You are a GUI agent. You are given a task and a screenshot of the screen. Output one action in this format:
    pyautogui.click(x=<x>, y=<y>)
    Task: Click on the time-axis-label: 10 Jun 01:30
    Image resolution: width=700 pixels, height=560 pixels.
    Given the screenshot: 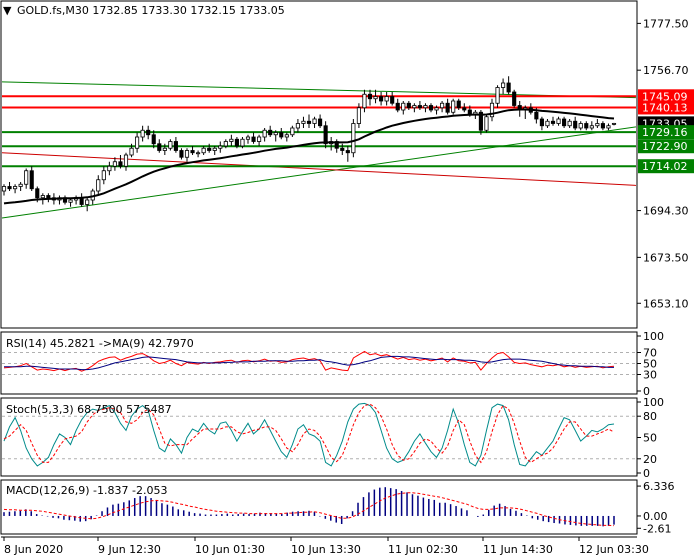 What is the action you would take?
    pyautogui.click(x=230, y=549)
    